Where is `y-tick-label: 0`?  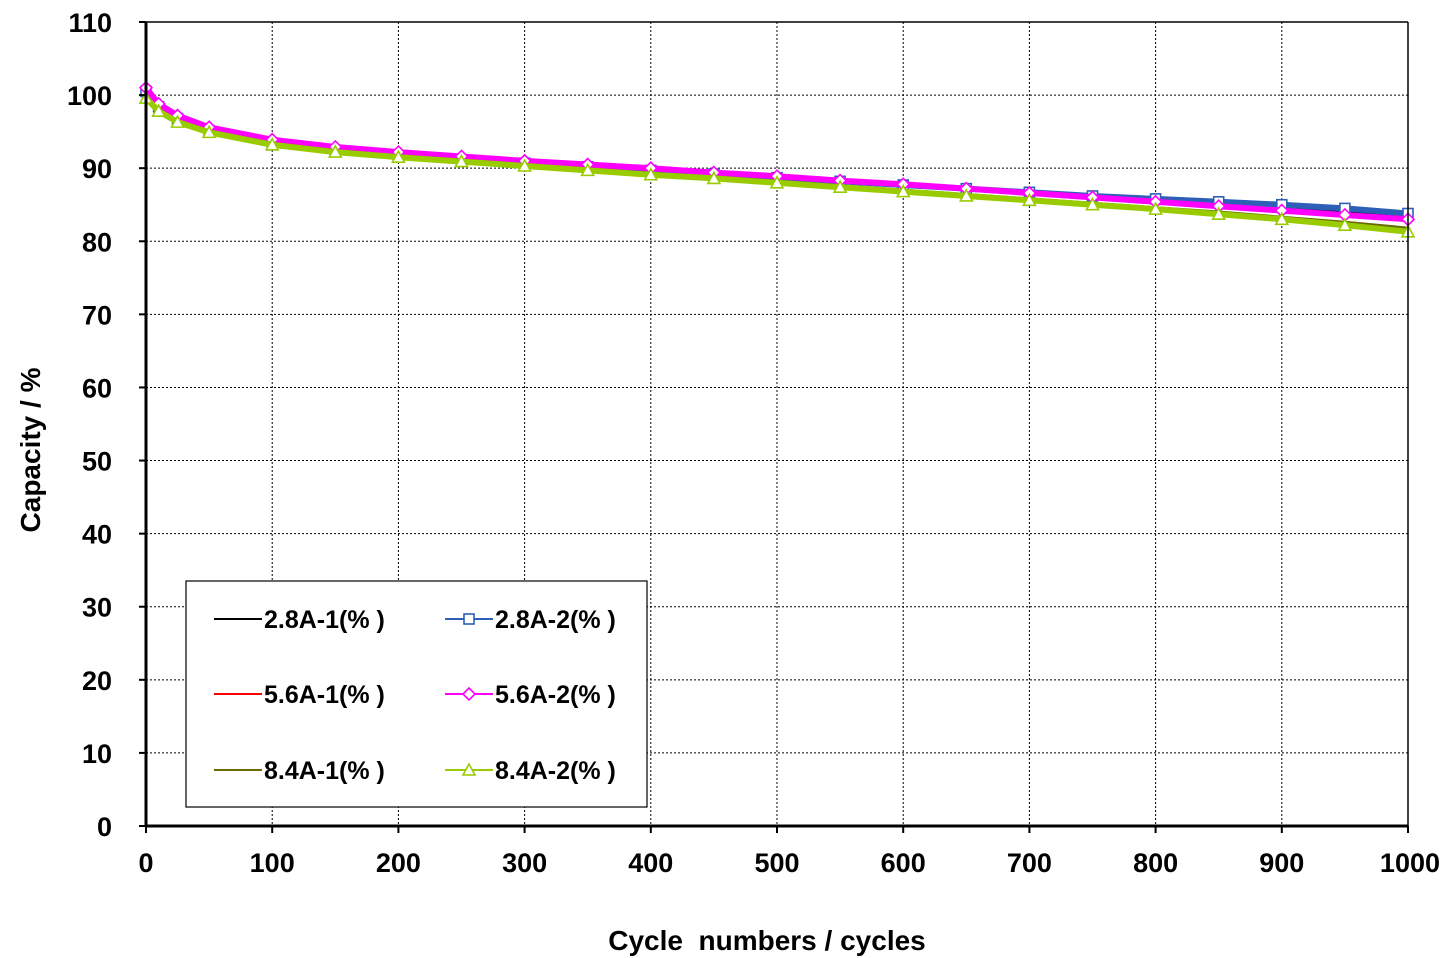 y-tick-label: 0 is located at coordinates (104, 827).